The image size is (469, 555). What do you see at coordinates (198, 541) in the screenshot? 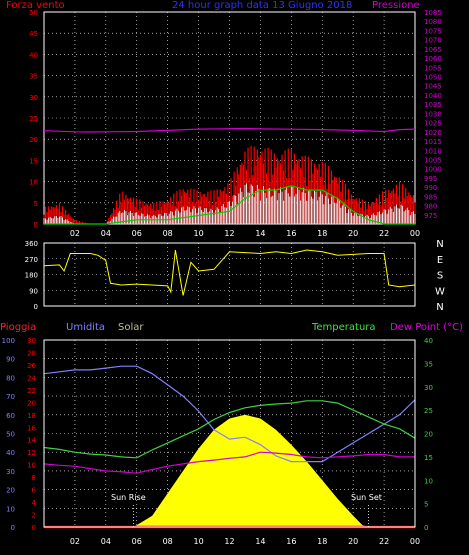
I see `climate-panel-xtick: 10` at bounding box center [198, 541].